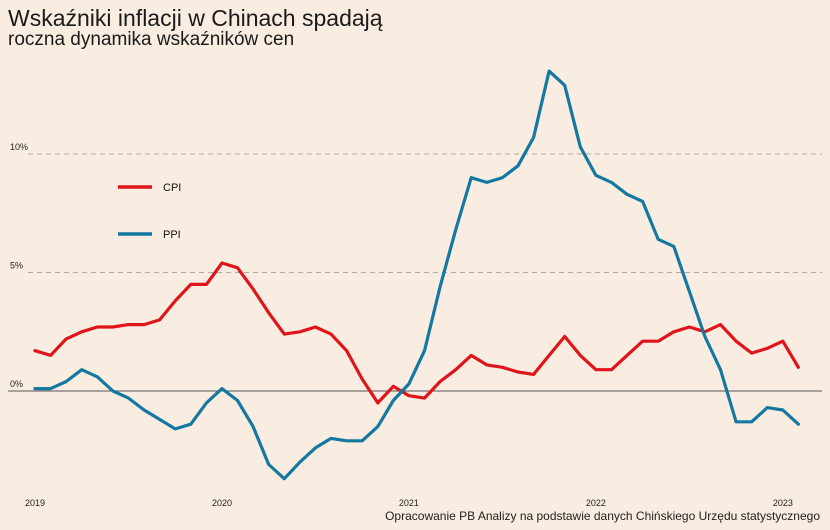  I want to click on legend-label-ppi: PPI, so click(172, 235).